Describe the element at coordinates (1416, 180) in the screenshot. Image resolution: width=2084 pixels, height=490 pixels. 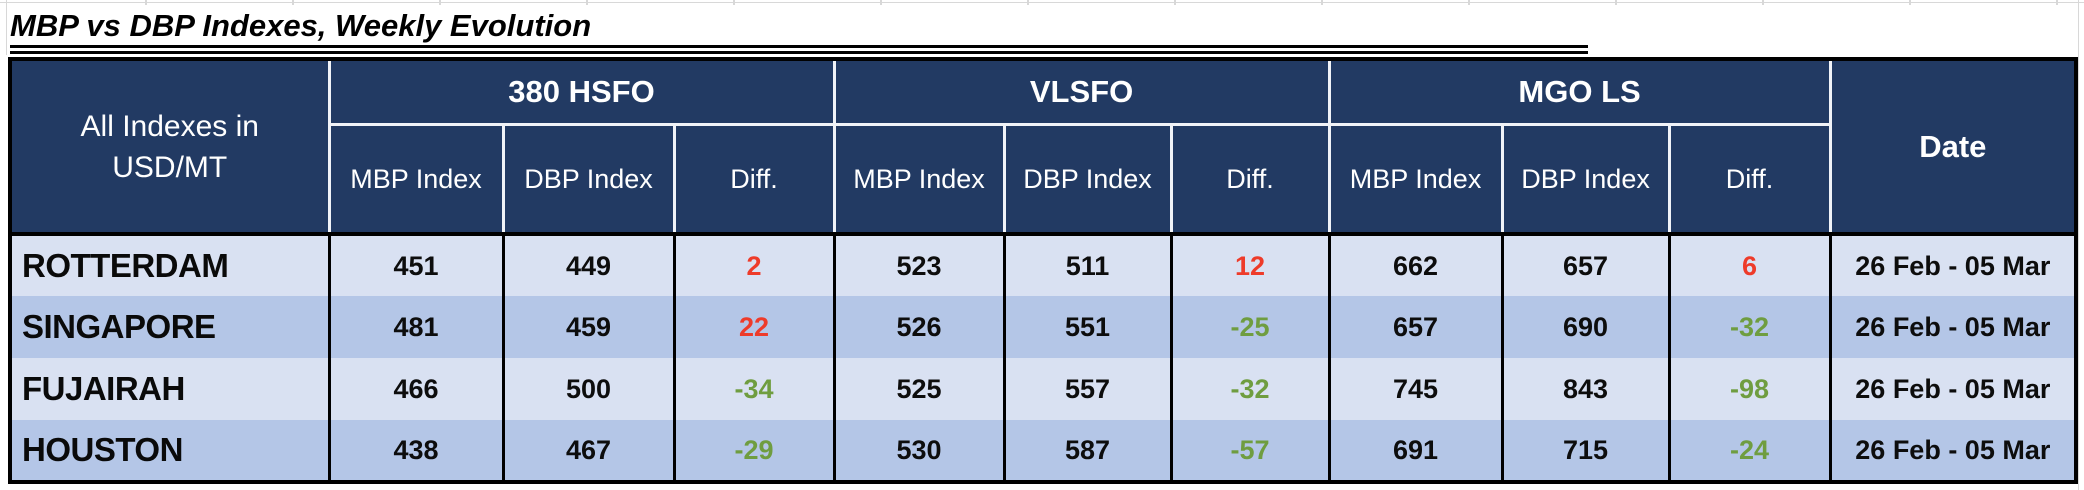
I see `subheader-mgols-mbp: MBP Index` at that location.